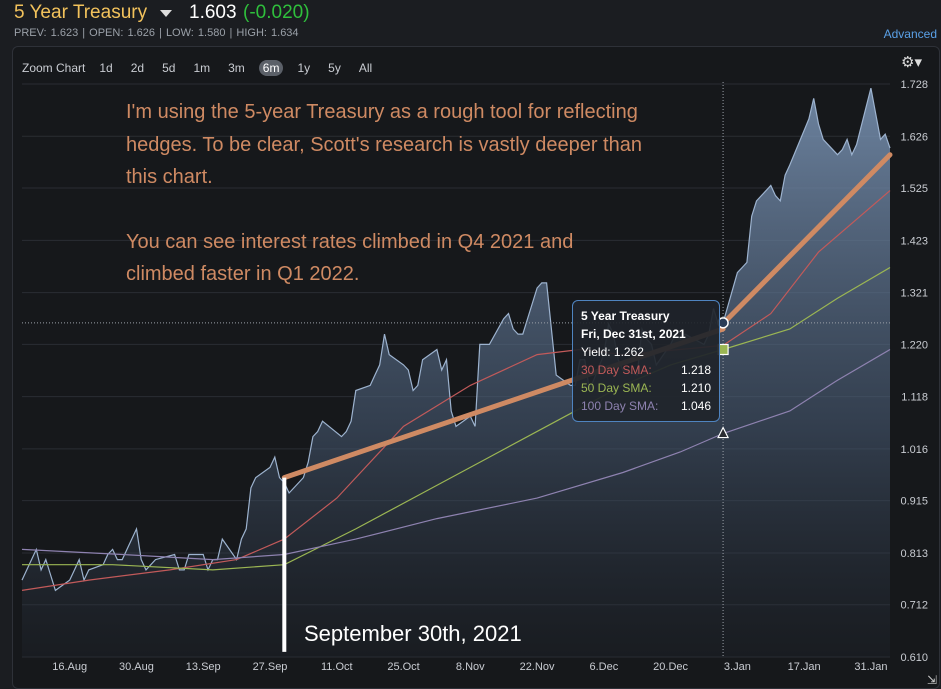 Image resolution: width=941 pixels, height=689 pixels. Describe the element at coordinates (166, 13) in the screenshot. I see `symbol-dropdown-icon` at that location.